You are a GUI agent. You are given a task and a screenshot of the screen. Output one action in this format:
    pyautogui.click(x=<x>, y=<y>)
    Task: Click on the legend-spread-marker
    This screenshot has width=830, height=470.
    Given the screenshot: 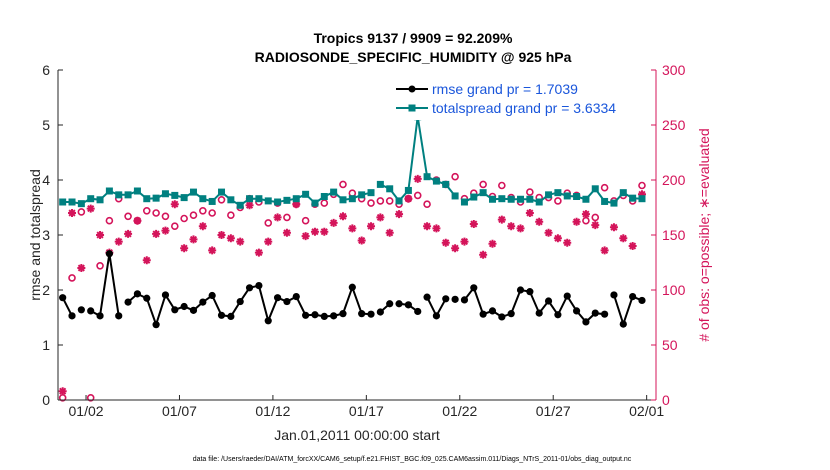 What is the action you would take?
    pyautogui.click(x=412, y=108)
    